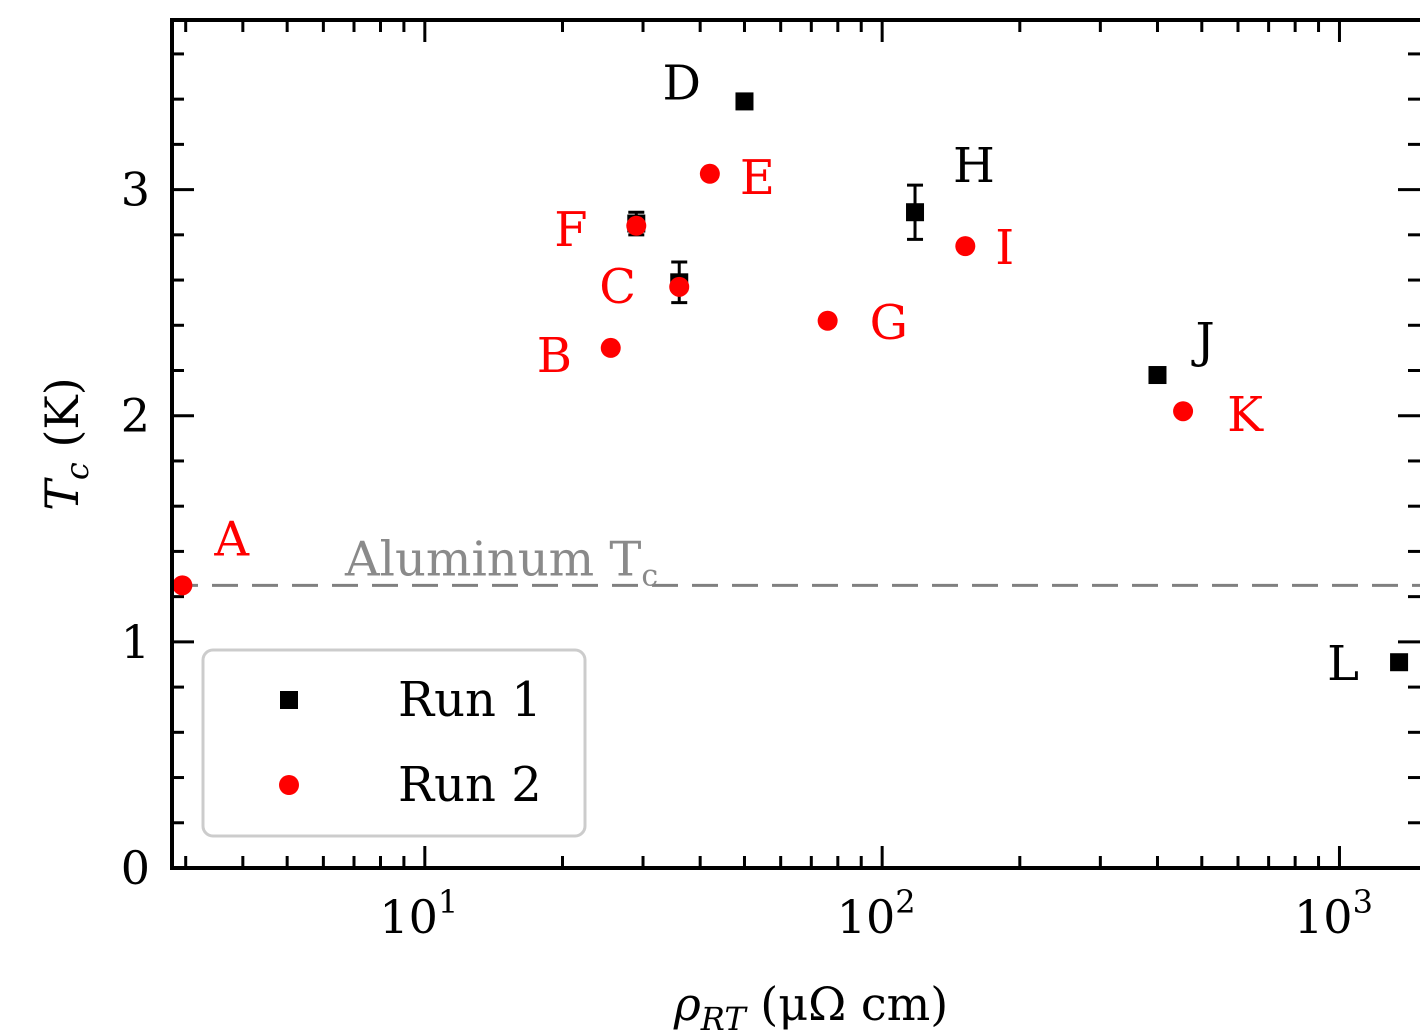 Image resolution: width=1420 pixels, height=1033 pixels. I want to click on point-label: K, so click(1245, 415).